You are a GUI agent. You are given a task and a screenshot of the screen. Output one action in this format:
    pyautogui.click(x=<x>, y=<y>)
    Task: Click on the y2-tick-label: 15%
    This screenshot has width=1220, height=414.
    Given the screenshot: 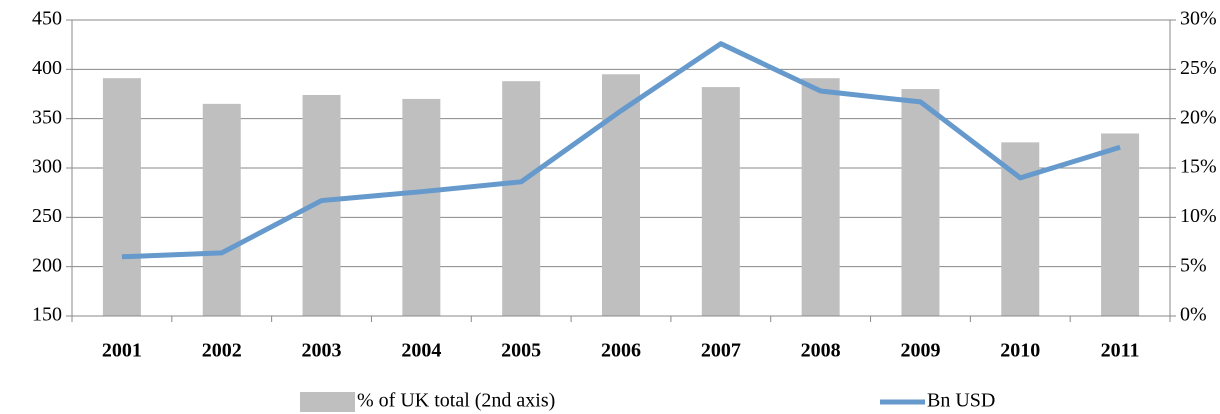 What is the action you would take?
    pyautogui.click(x=1198, y=167)
    